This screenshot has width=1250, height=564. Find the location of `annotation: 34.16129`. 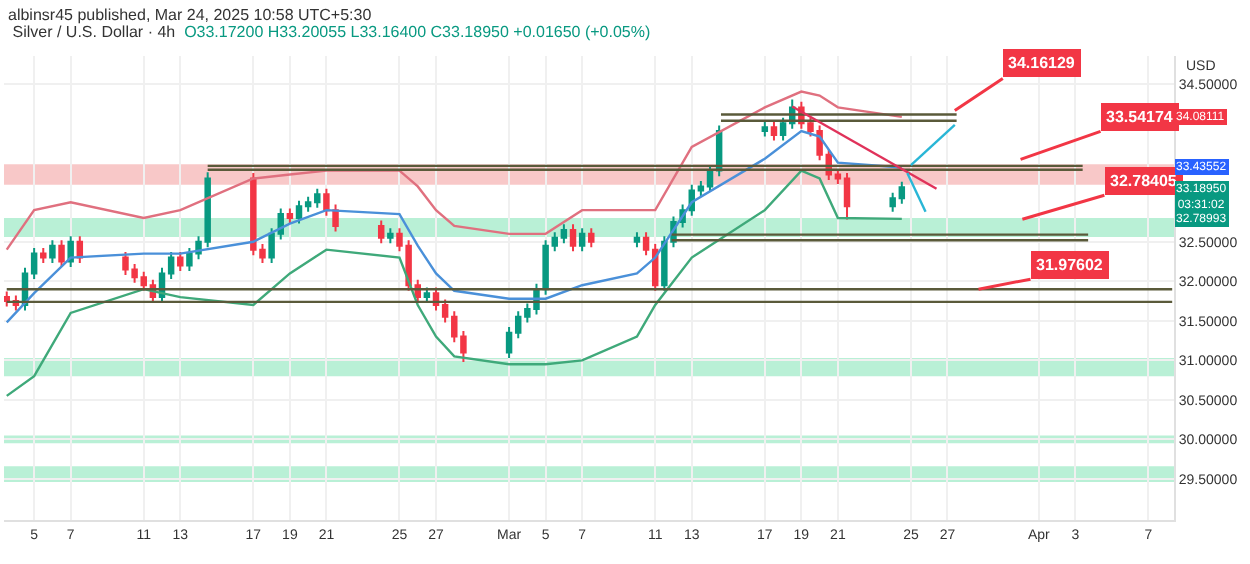

annotation: 34.16129 is located at coordinates (1042, 63).